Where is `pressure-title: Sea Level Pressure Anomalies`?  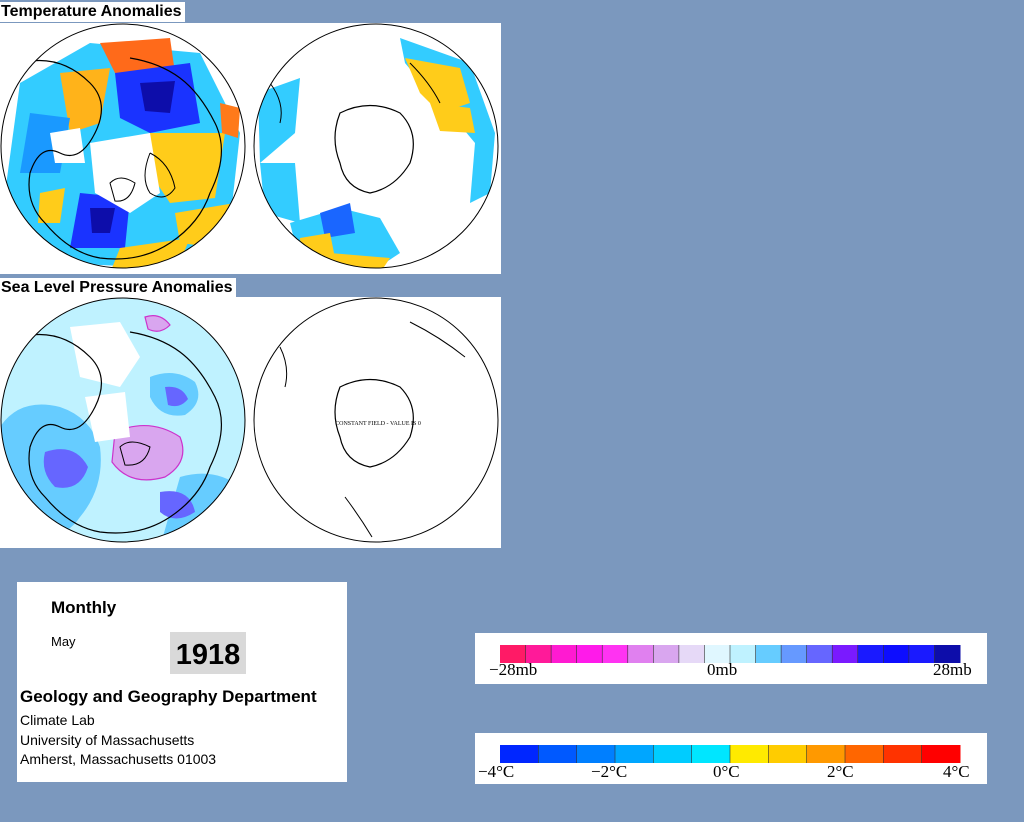 pressure-title: Sea Level Pressure Anomalies is located at coordinates (118, 288).